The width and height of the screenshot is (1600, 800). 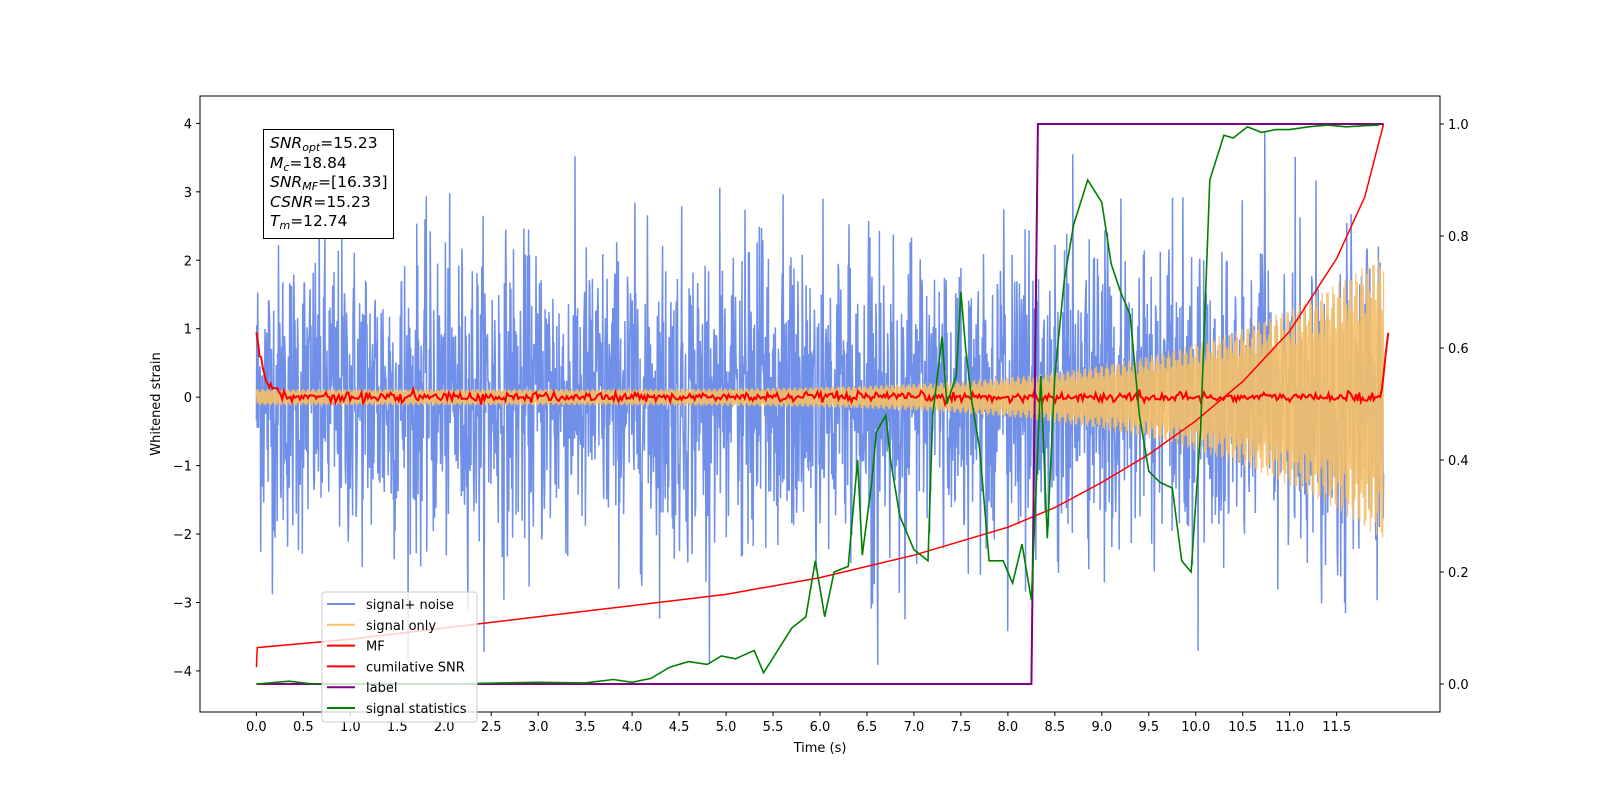 I want to click on x-tick-label: 1.0, so click(x=350, y=727).